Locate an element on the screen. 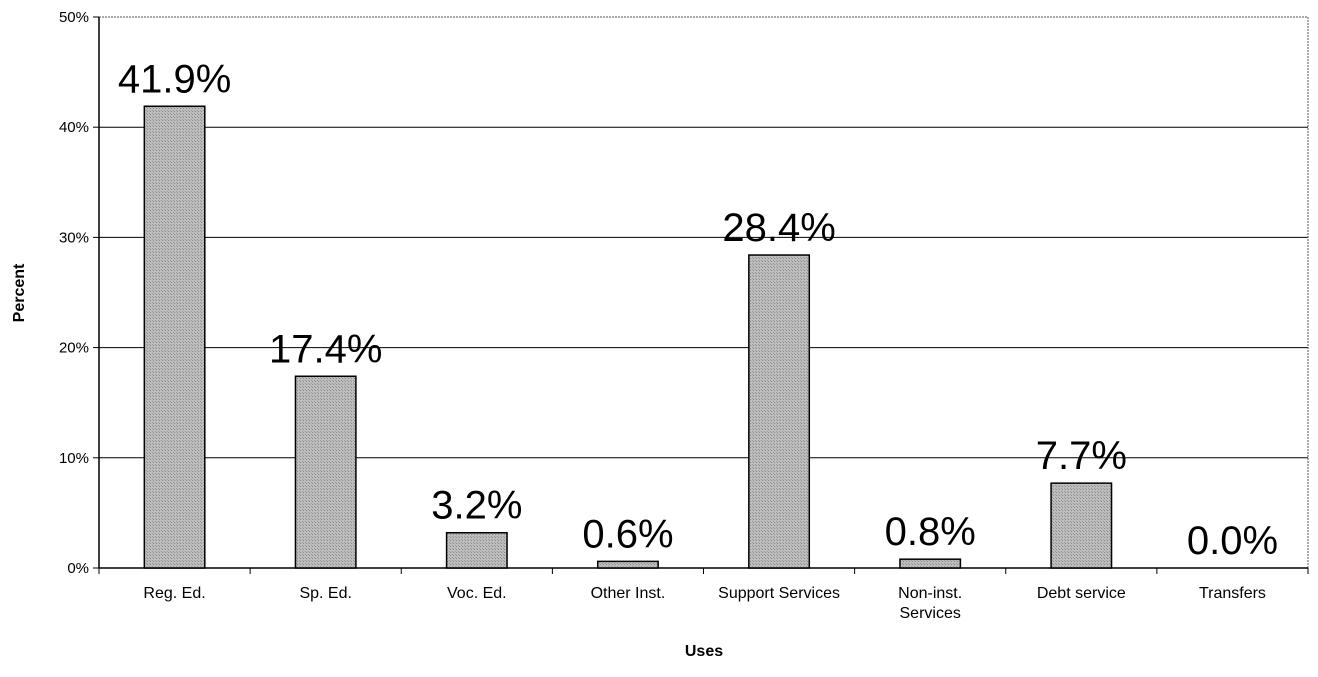 The image size is (1318, 677). bar-value-label: 41.9% is located at coordinates (174, 79).